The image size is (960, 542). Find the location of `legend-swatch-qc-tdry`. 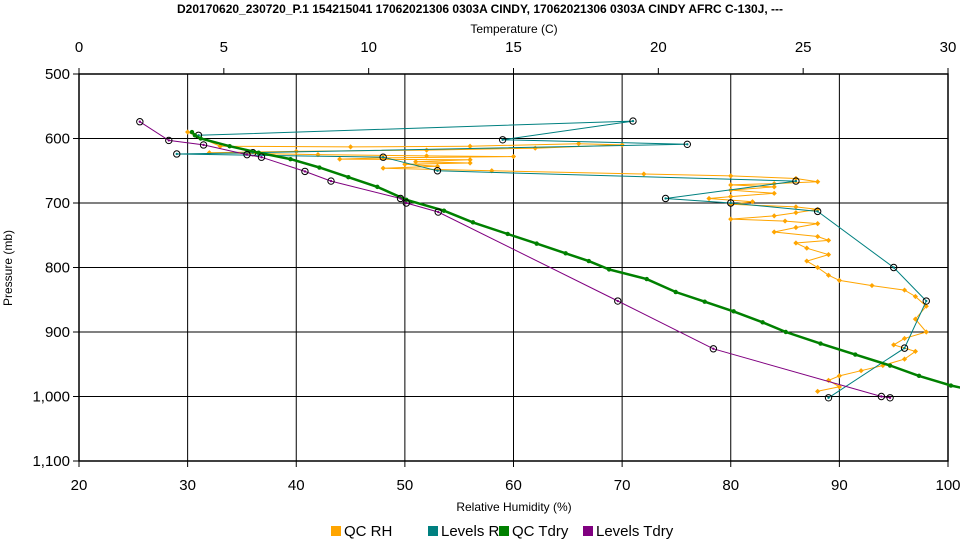

legend-swatch-qc-tdry is located at coordinates (504, 531).